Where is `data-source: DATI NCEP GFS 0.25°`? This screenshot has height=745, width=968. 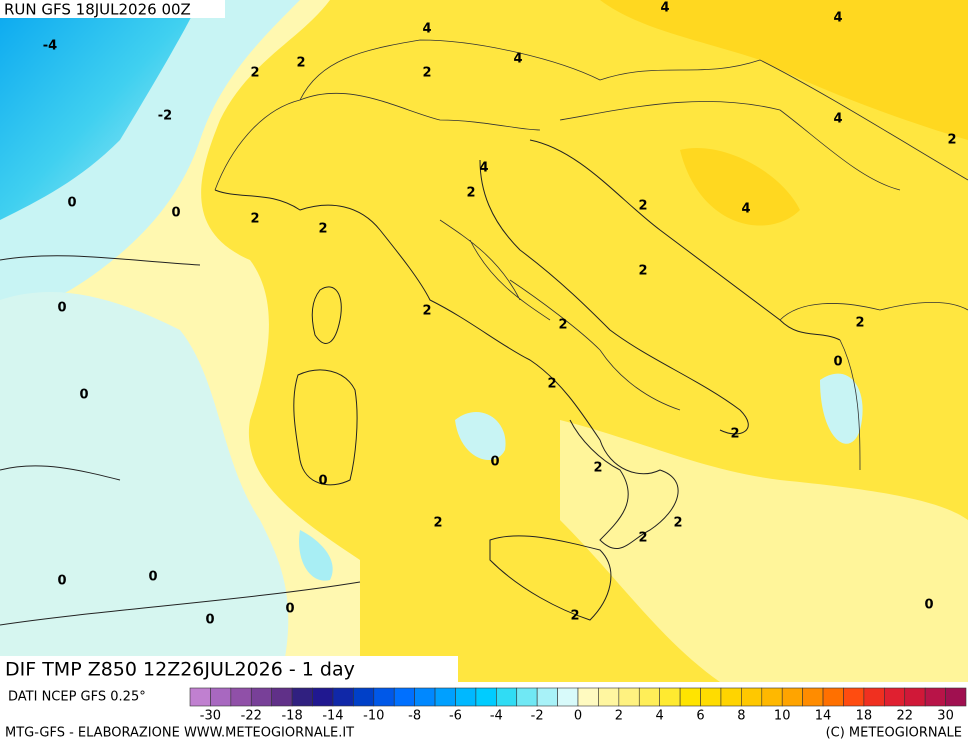 data-source: DATI NCEP GFS 0.25° is located at coordinates (77, 697).